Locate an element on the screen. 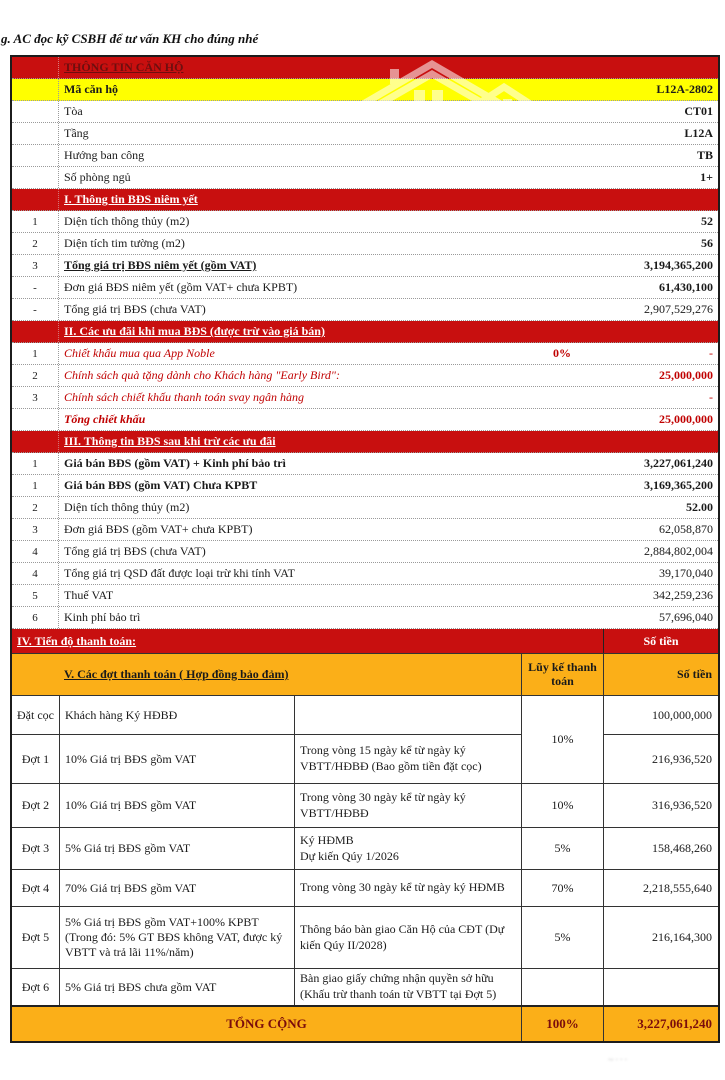 This screenshot has height=1080, width=725. total-discount-row: Tổng chiết khấu 25,000,000 is located at coordinates (365, 420).